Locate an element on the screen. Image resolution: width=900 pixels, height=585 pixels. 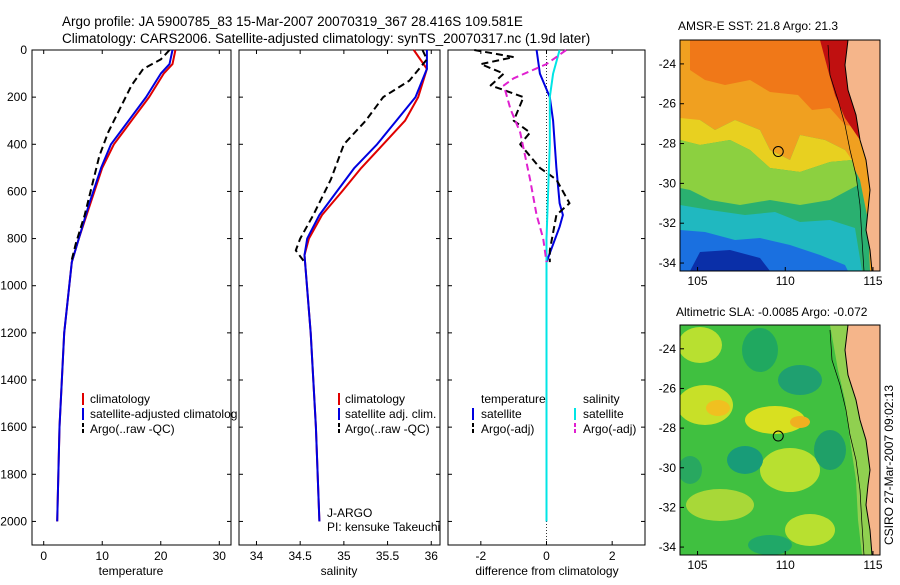
legend-group-salinity: salinity is located at coordinates (601, 399).